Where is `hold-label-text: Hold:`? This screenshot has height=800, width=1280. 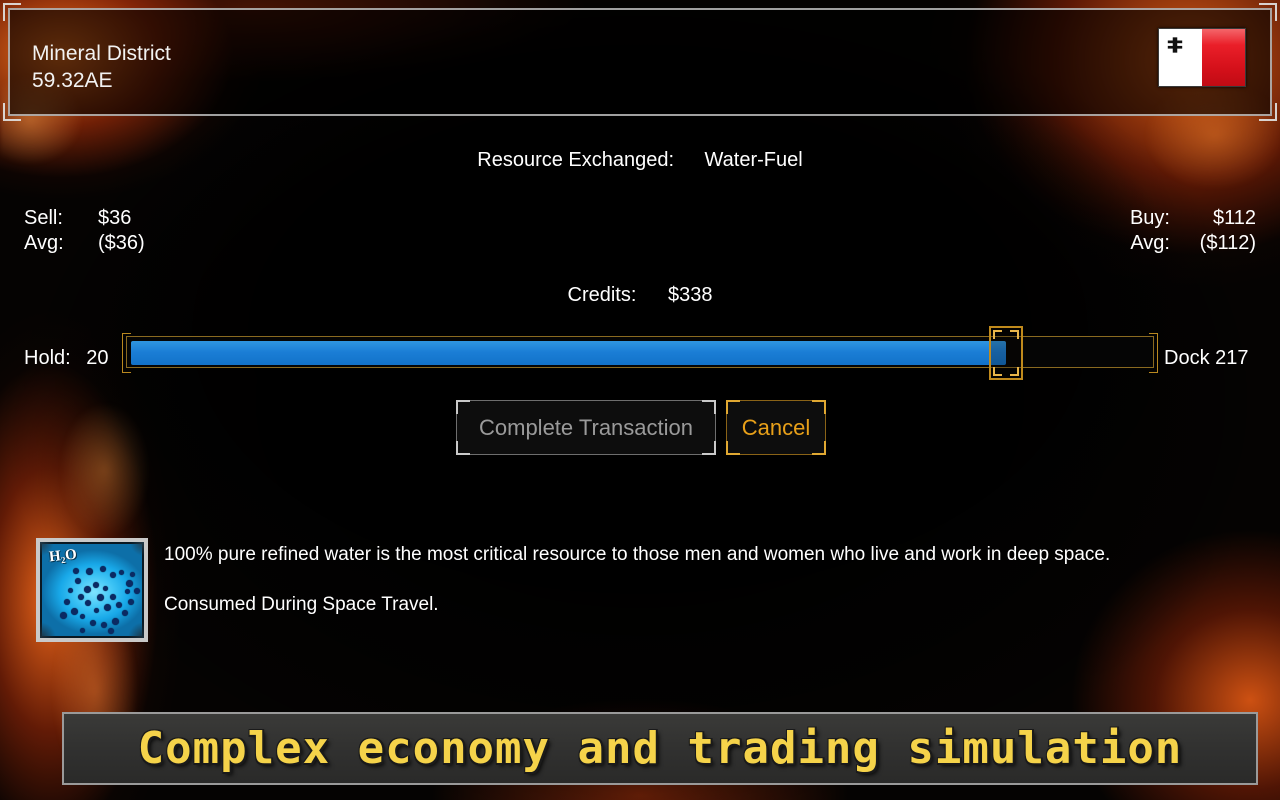
hold-label-text: Hold: is located at coordinates (47, 358).